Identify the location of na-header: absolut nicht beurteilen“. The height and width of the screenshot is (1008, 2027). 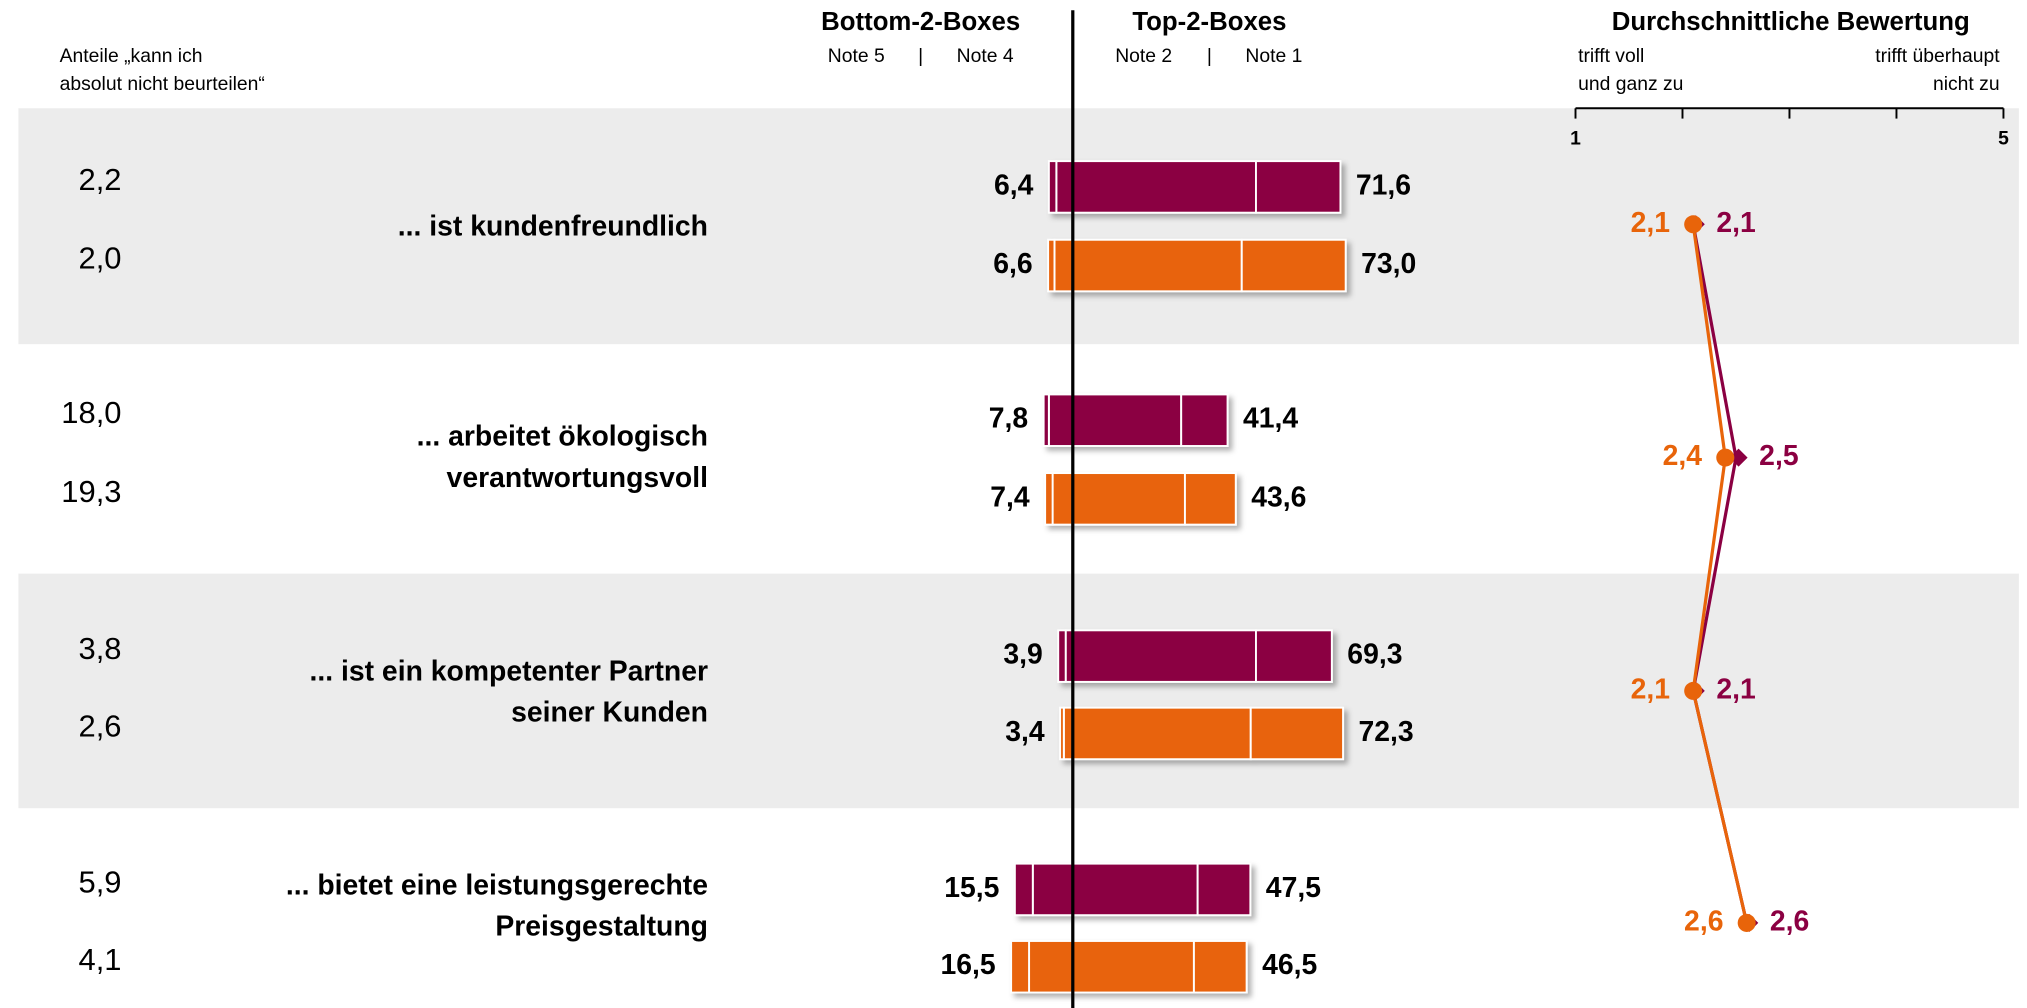
(162, 84).